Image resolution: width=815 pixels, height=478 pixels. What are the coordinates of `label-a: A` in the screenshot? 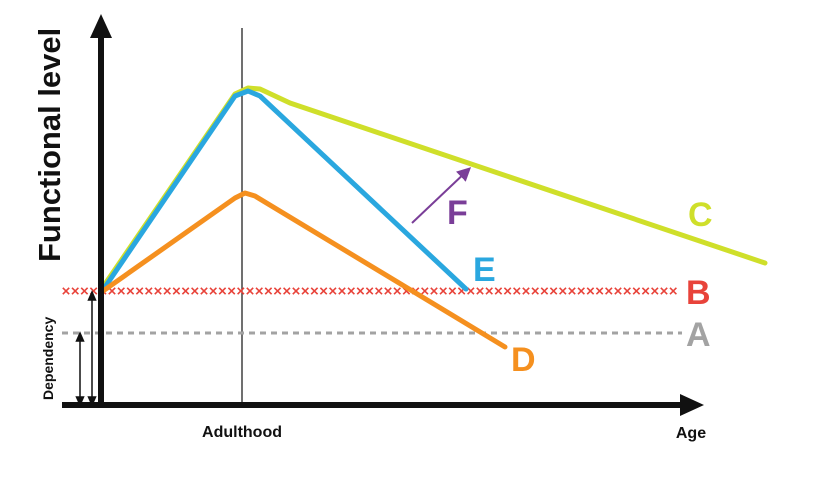 It's located at (698, 335).